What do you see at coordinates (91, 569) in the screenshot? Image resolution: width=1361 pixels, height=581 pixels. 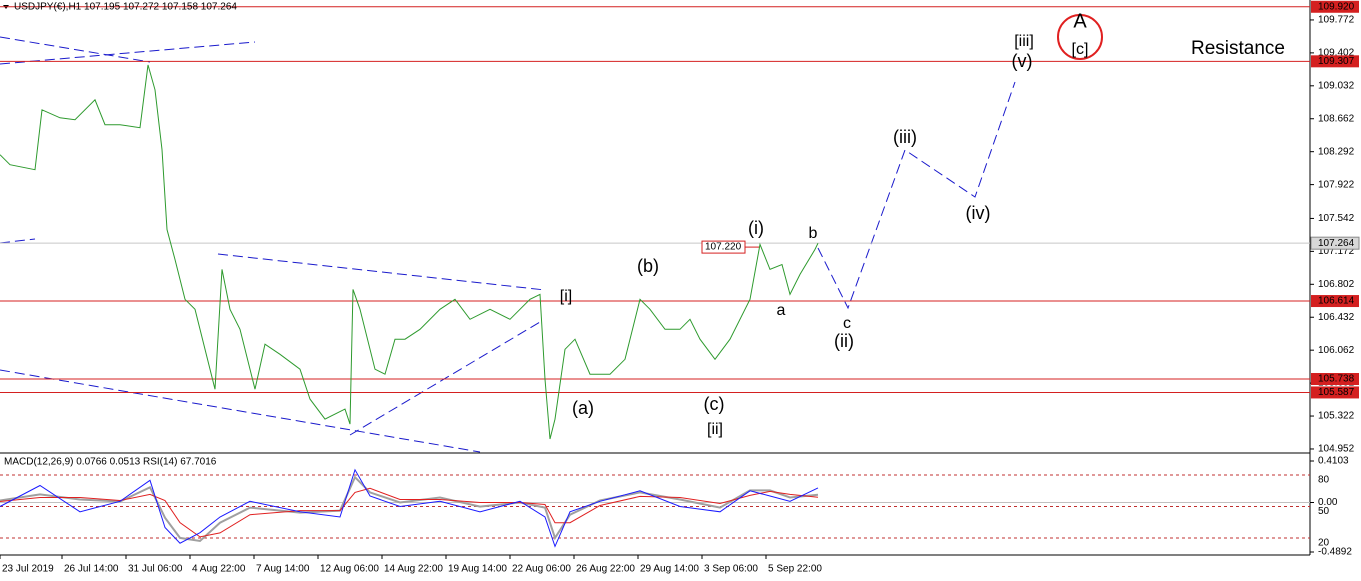 I see `x-tick-label: 26 Jul 14:00` at bounding box center [91, 569].